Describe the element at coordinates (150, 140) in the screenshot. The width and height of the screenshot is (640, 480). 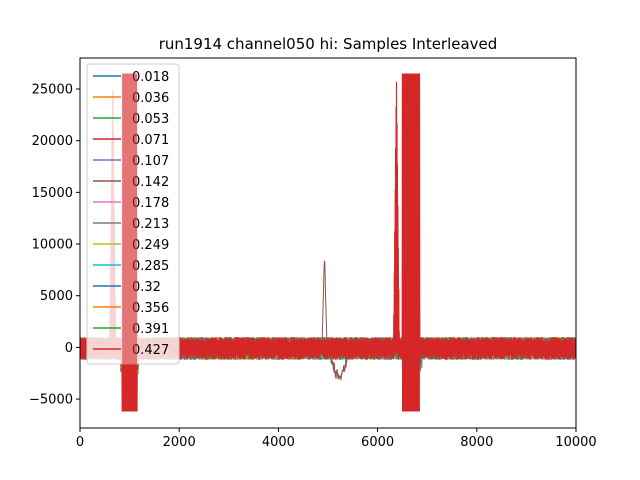
I see `legend-label-0.071: 0.071` at that location.